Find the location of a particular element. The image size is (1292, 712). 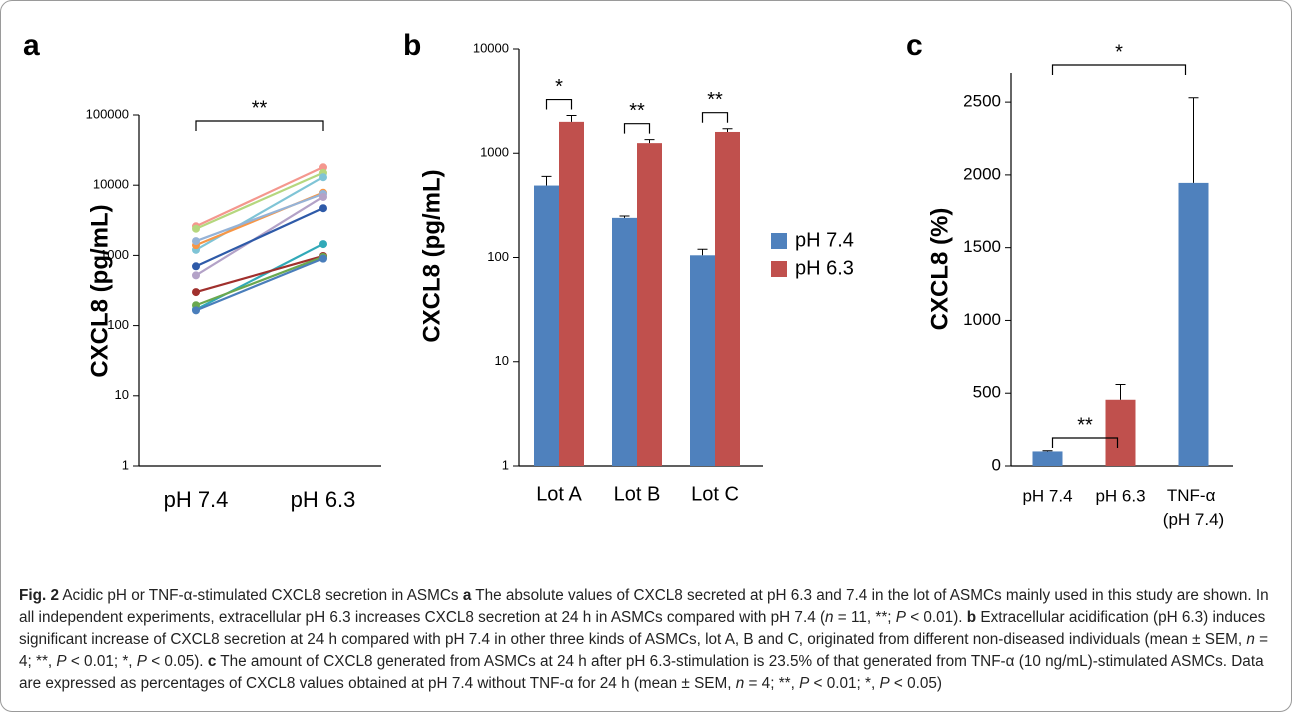

caption-run: a is located at coordinates (467, 595).